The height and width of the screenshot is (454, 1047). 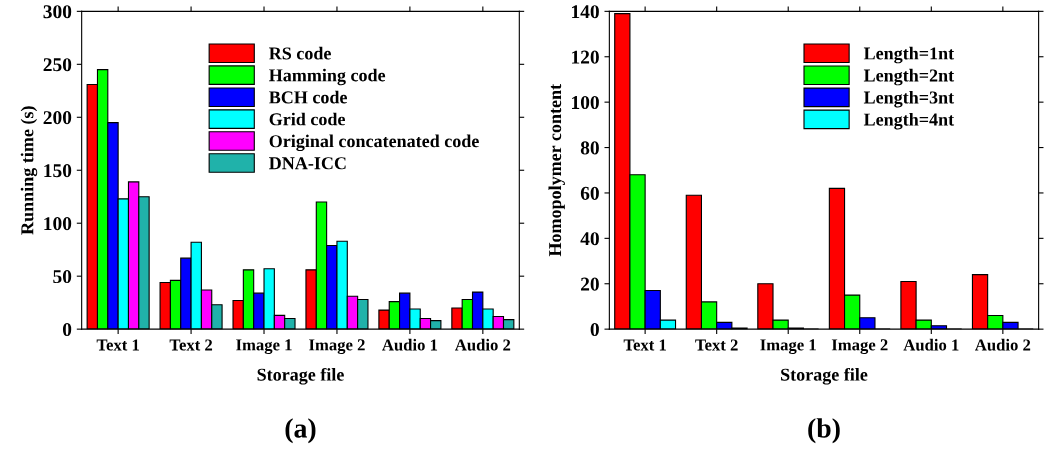 What do you see at coordinates (374, 143) in the screenshot?
I see `legend-label: Original concatenated code` at bounding box center [374, 143].